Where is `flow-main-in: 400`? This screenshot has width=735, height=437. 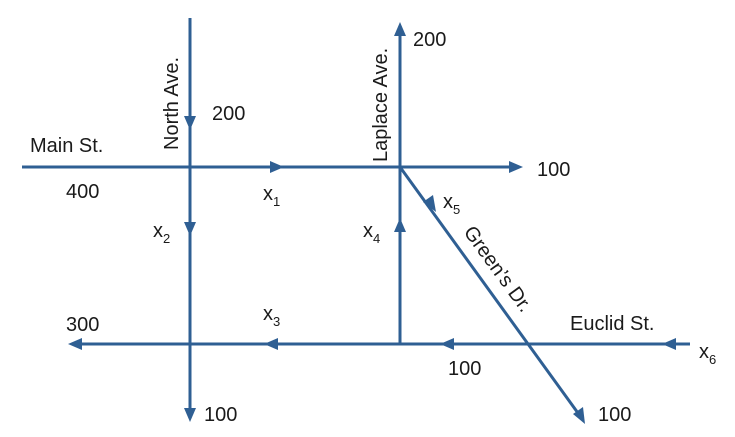
flow-main-in: 400 is located at coordinates (82, 192).